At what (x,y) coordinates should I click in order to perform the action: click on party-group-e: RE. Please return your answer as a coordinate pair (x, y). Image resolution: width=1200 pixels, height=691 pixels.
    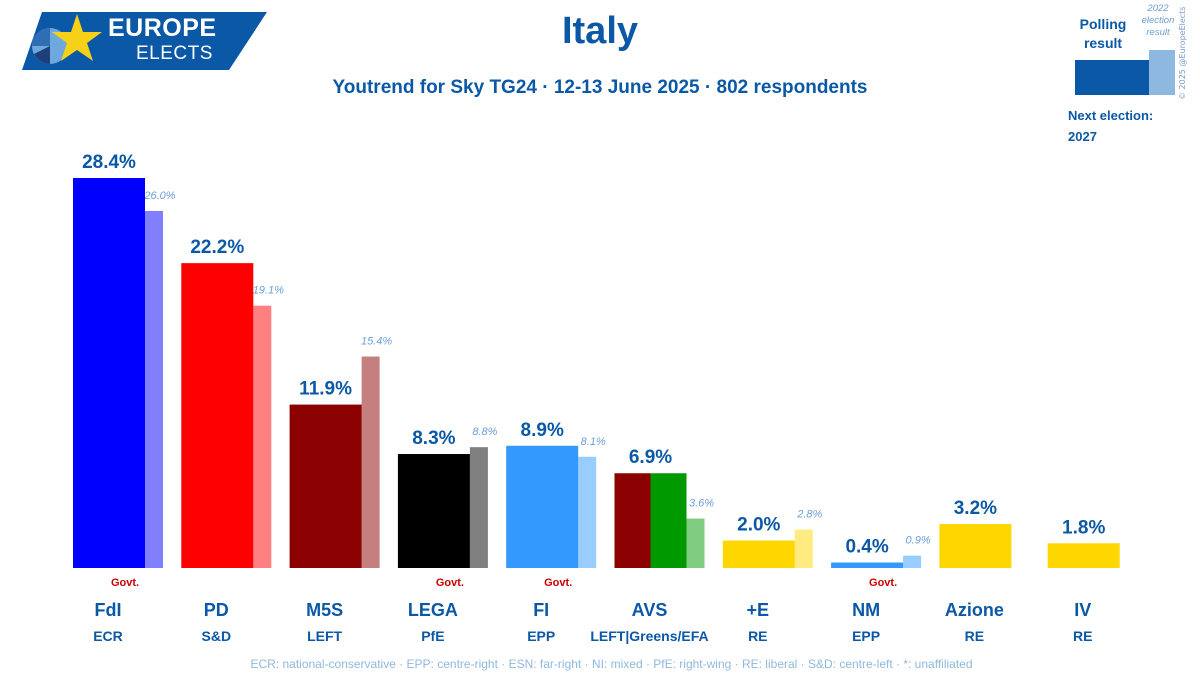
    Looking at the image, I should click on (757, 636).